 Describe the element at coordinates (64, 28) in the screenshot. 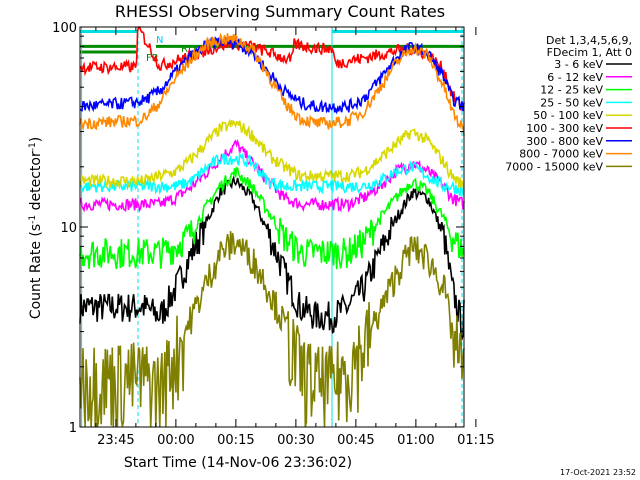

I see `y-tick-label: 100` at that location.